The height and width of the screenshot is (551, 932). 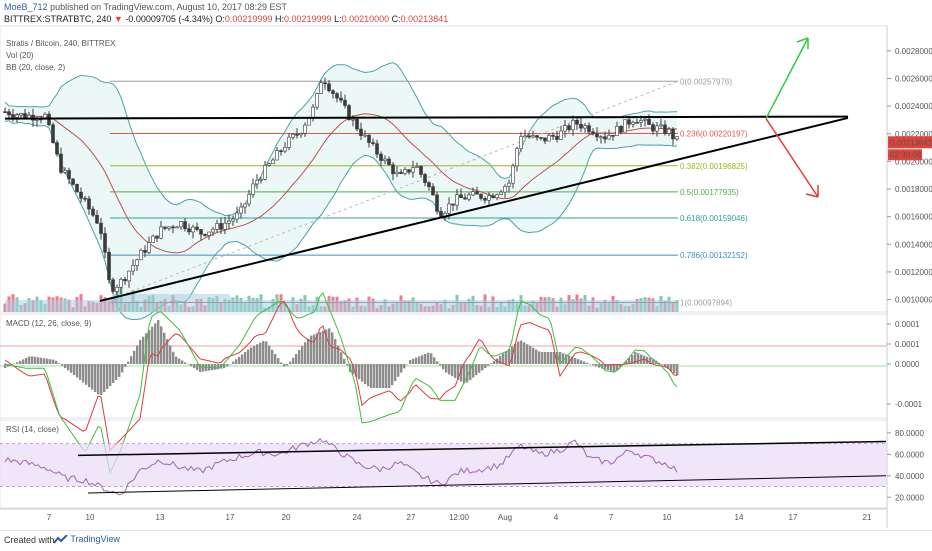 What do you see at coordinates (365, 19) in the screenshot?
I see `low-value: 0.00210000` at bounding box center [365, 19].